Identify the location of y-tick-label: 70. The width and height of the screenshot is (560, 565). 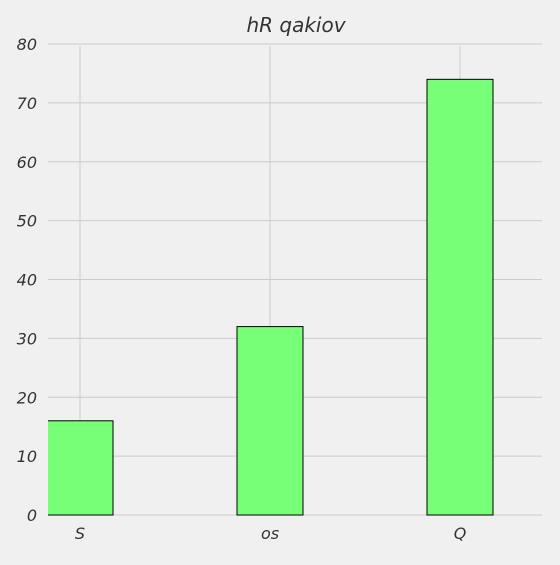
(27, 103).